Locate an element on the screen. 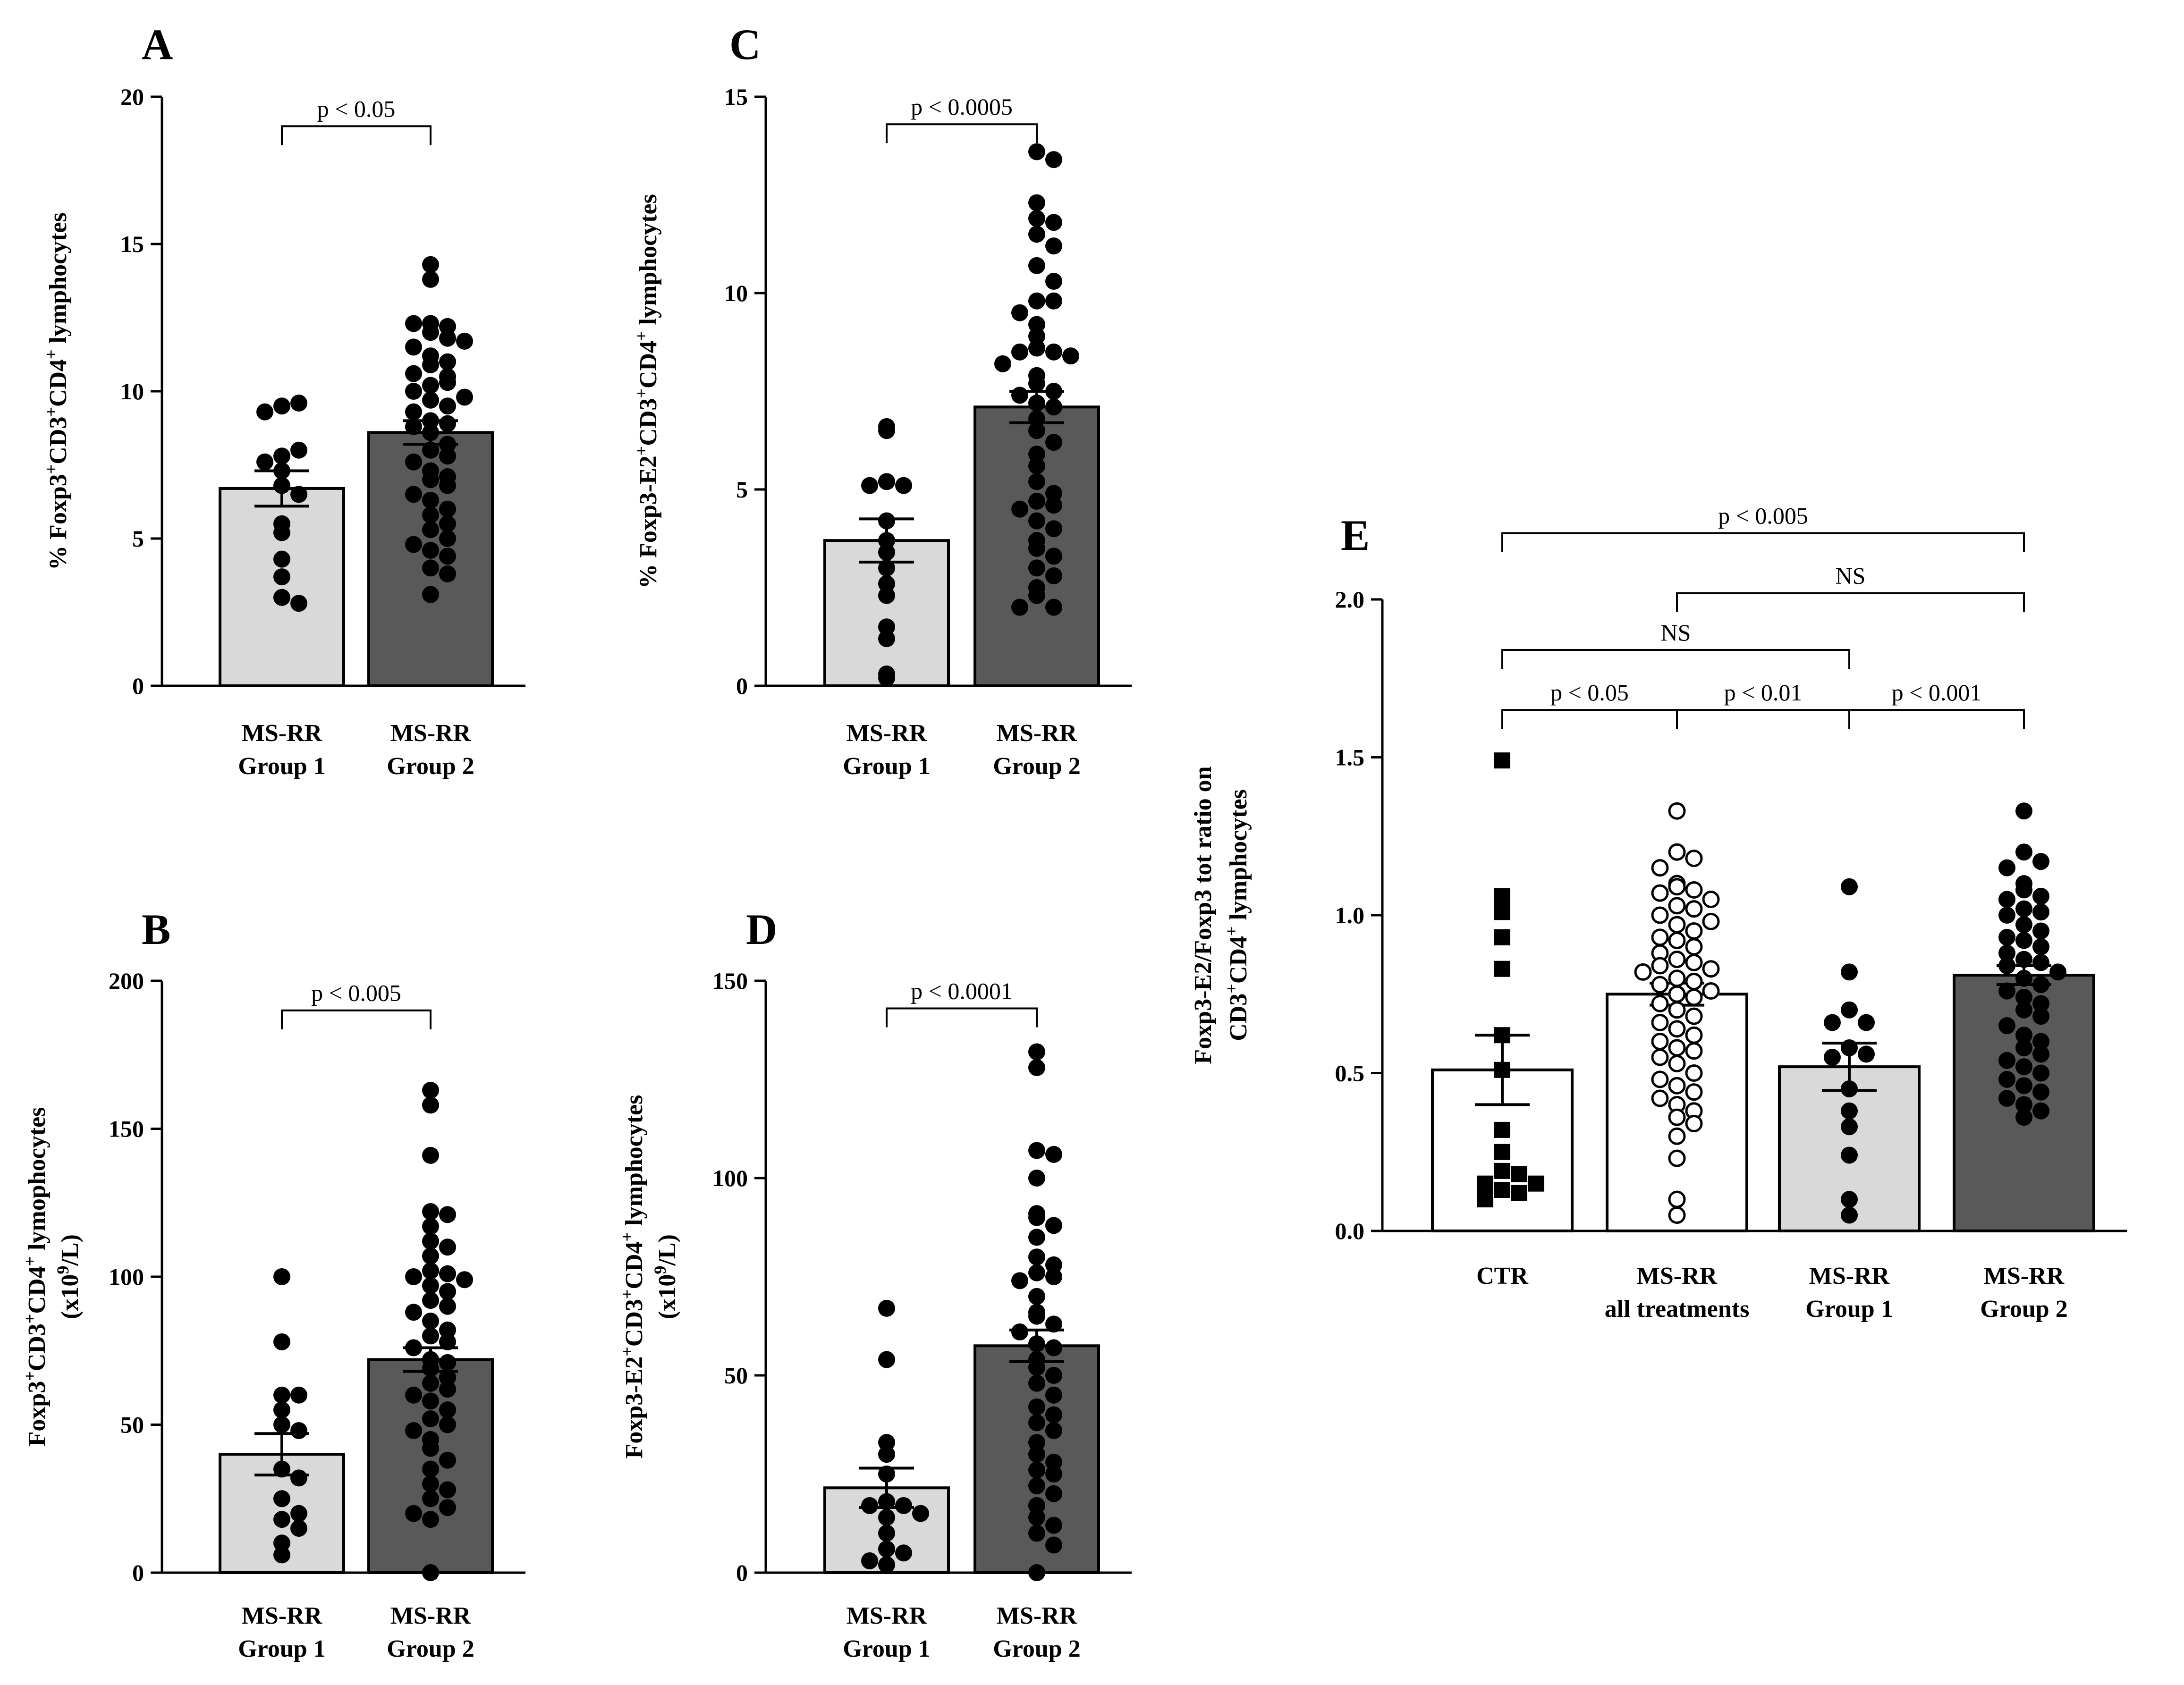 Image resolution: width=2184 pixels, height=1685 pixels. y-tick-label: 200 is located at coordinates (127, 981).